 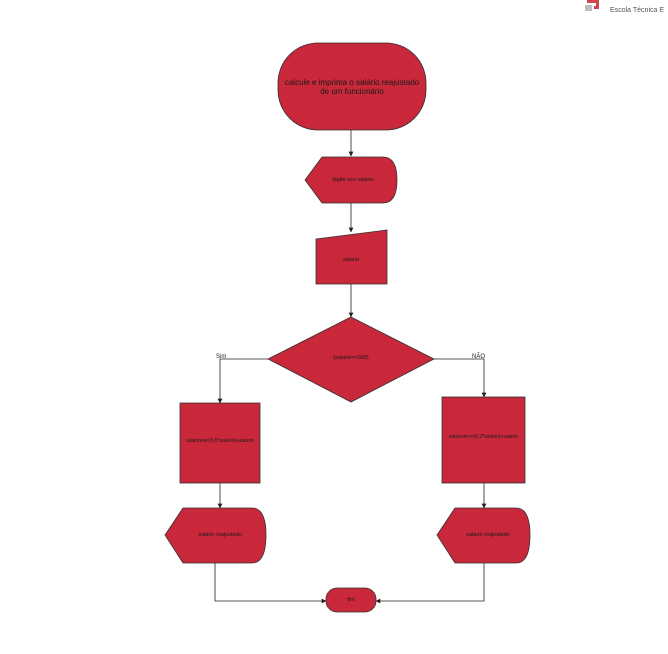 I want to click on display-yes-label: salário reajustado, so click(x=220, y=534).